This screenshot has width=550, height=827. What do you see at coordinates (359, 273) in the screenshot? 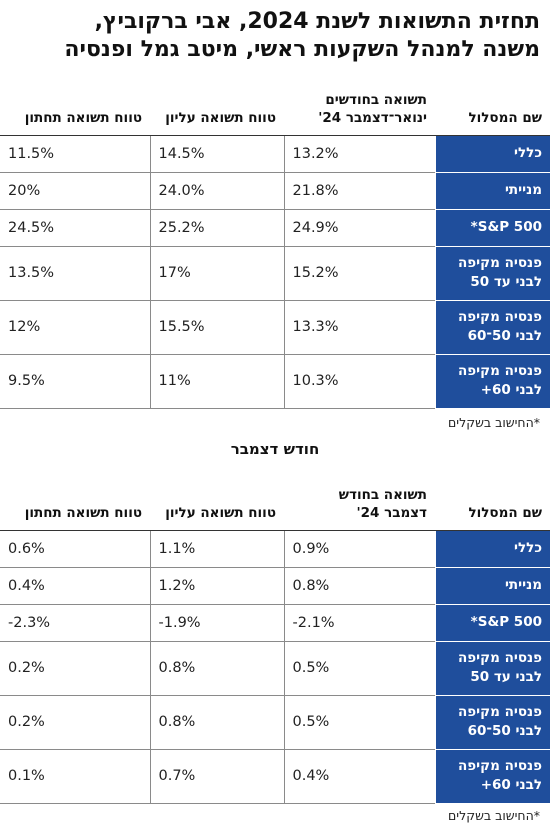
I see `return-cell: 15.2%` at bounding box center [359, 273].